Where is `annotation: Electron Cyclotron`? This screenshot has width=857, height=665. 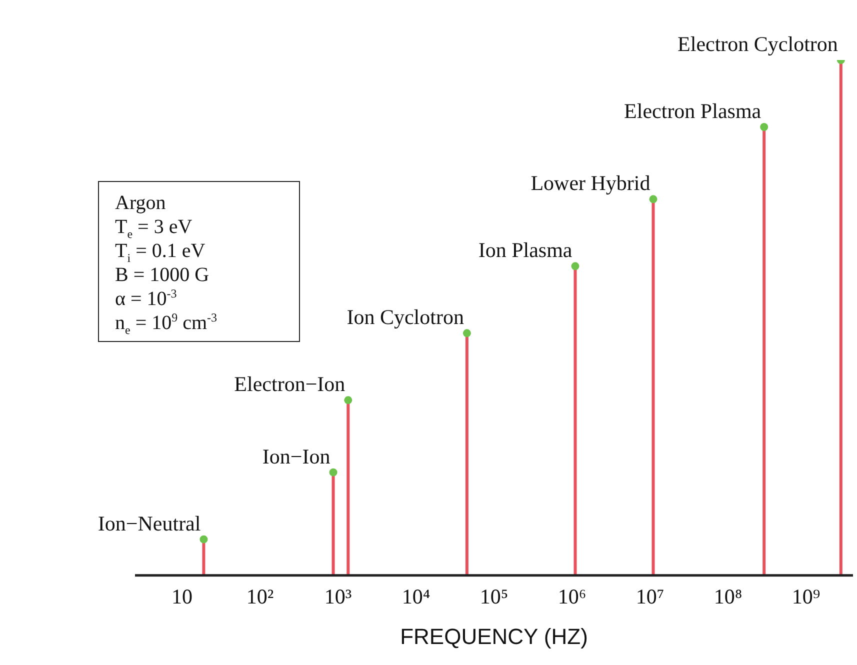
annotation: Electron Cyclotron is located at coordinates (758, 44).